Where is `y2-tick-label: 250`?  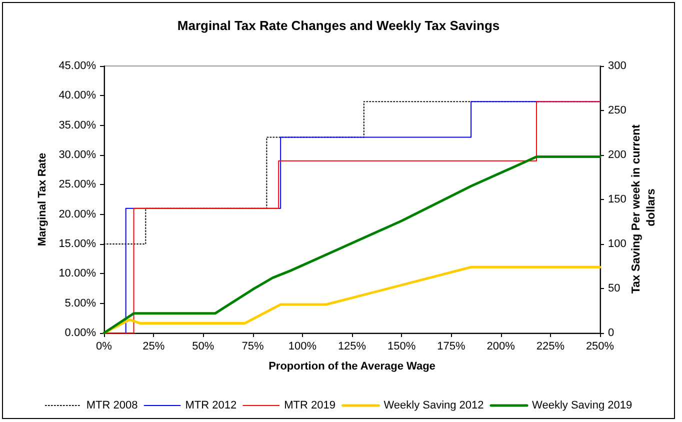 y2-tick-label: 250 is located at coordinates (617, 110).